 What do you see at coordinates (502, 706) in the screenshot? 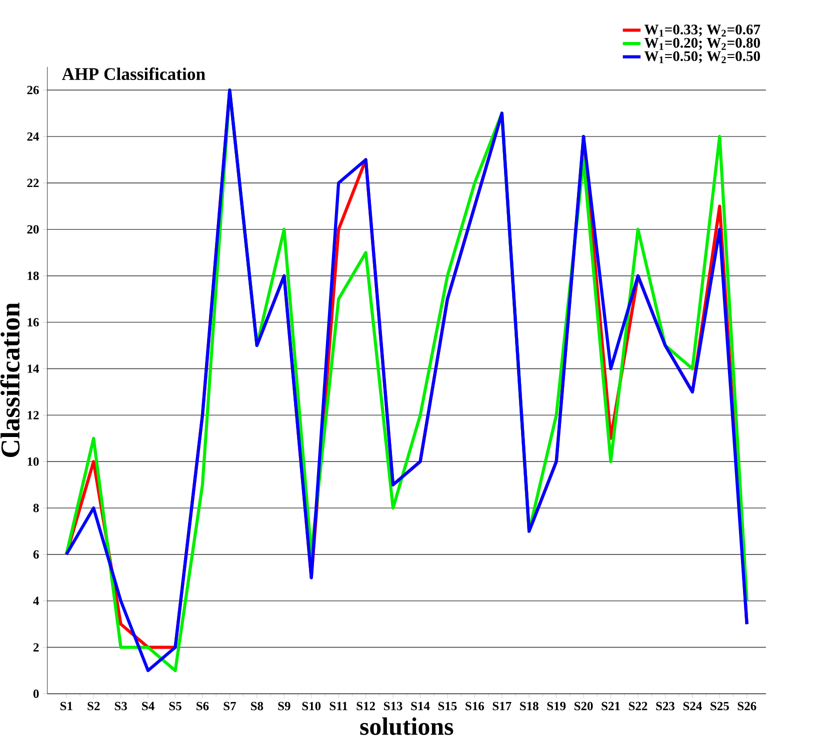
I see `x-tick-label: S17` at bounding box center [502, 706].